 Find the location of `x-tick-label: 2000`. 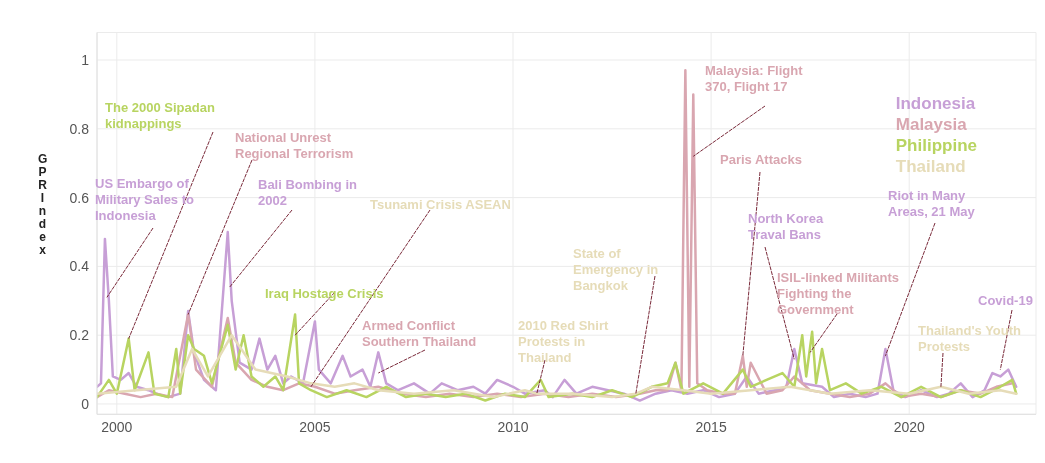

x-tick-label: 2000 is located at coordinates (117, 427).